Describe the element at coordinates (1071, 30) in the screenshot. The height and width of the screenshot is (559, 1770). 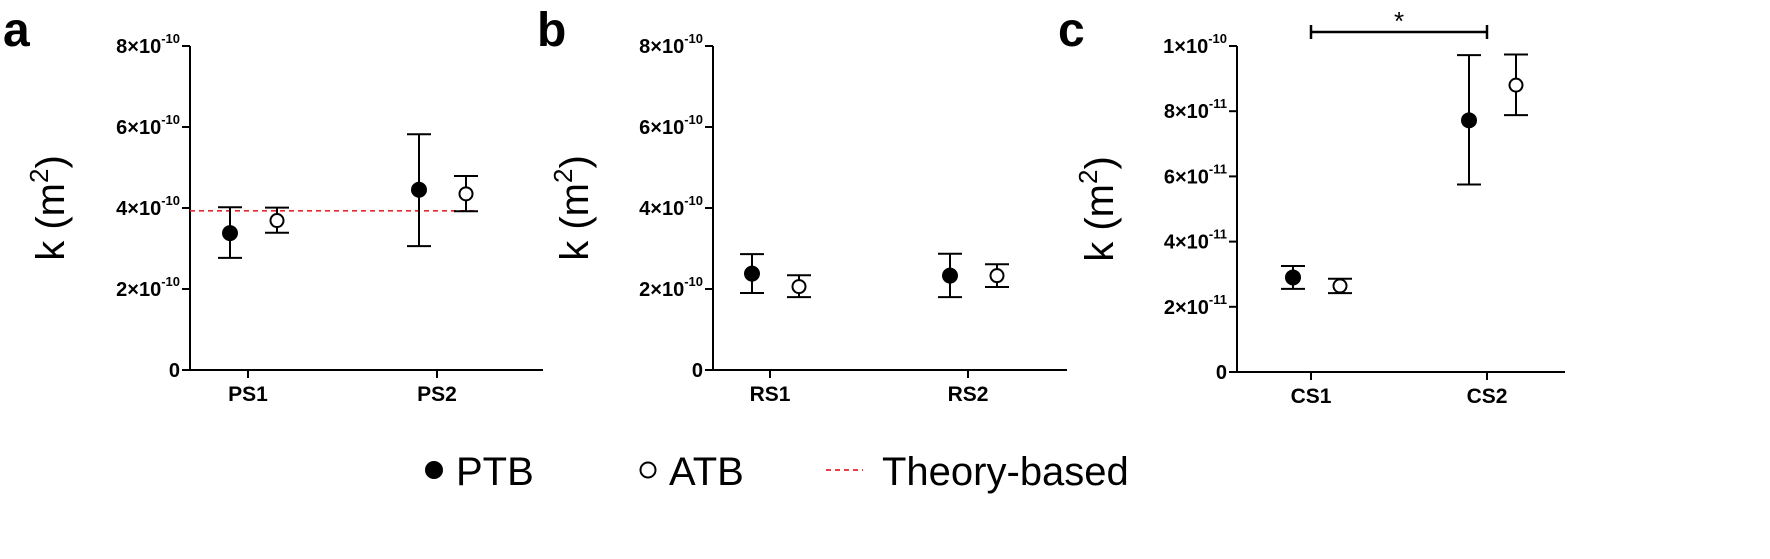
I see `panel-letter: c` at that location.